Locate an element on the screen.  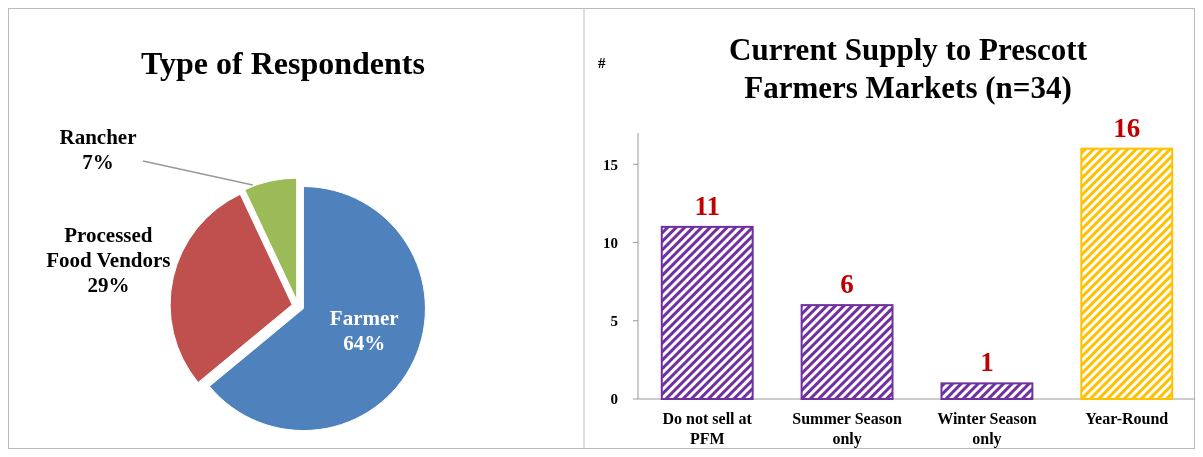
chart-title: Current Supply to Prescott Farmers Markets (n=34) is located at coordinates (908, 68).